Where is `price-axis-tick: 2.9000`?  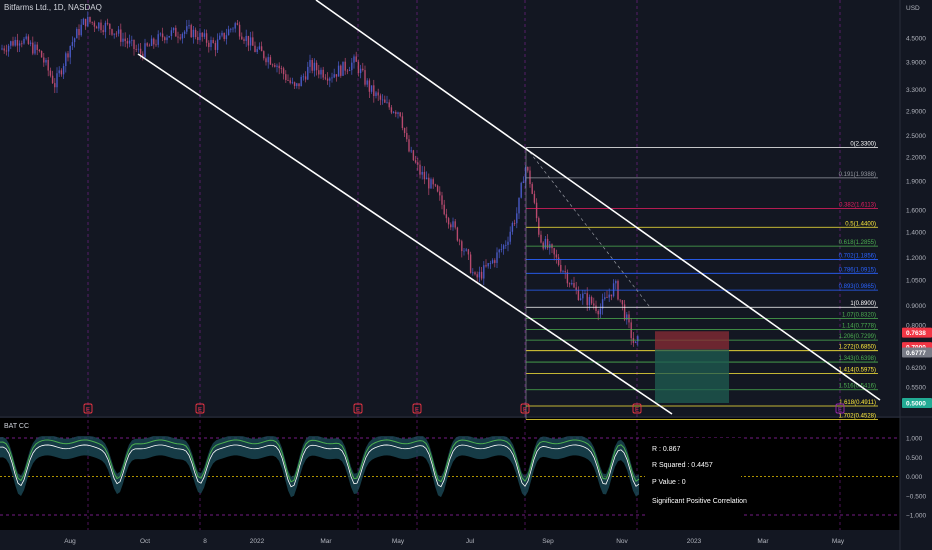
price-axis-tick: 2.9000 is located at coordinates (916, 111).